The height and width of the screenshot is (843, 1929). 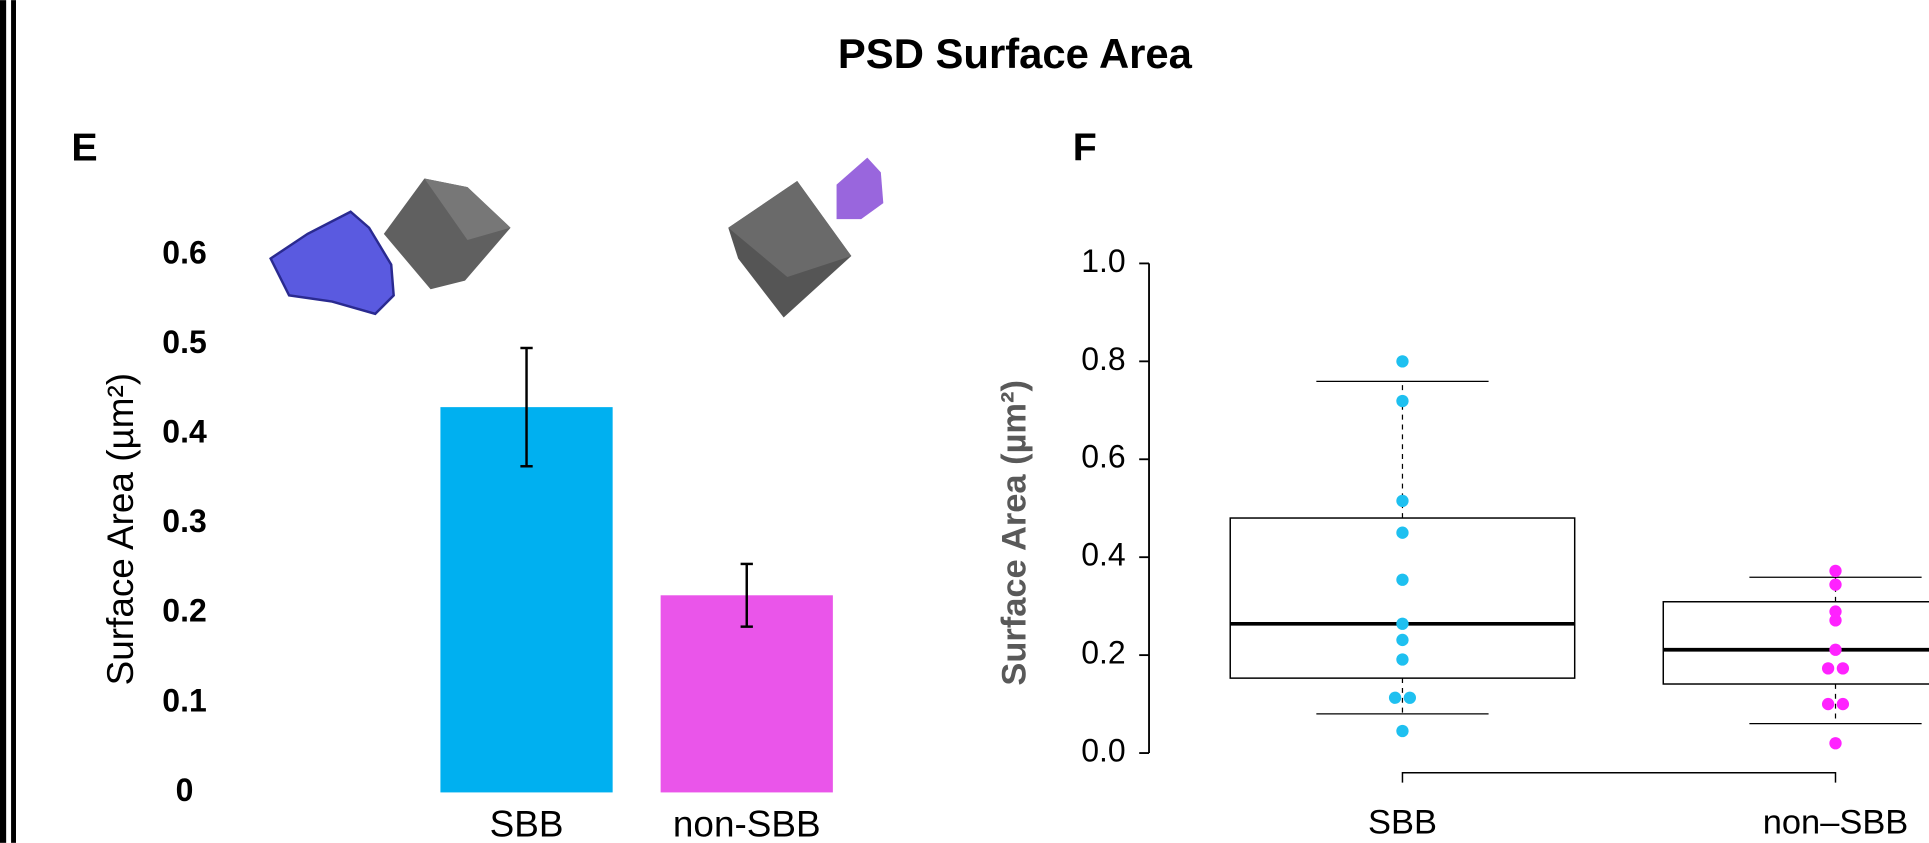 I want to click on y-tick-label: 0.8, so click(x=1103, y=359).